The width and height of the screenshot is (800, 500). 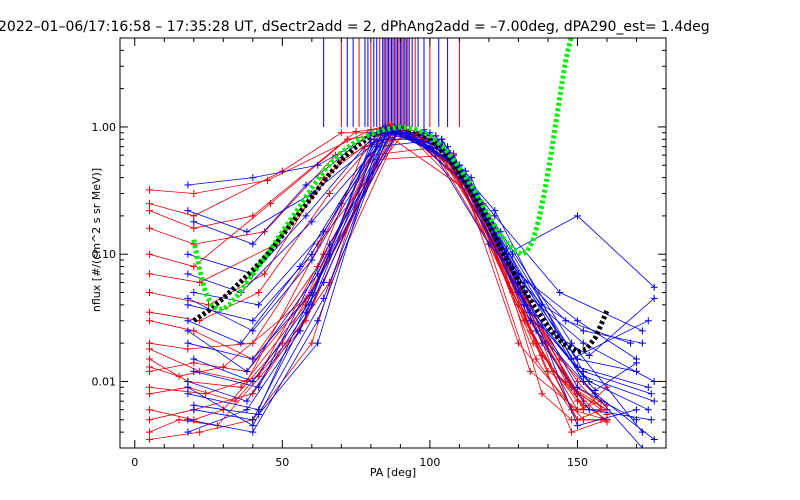 I want to click on x-axis-label: PA [deg], so click(x=393, y=472).